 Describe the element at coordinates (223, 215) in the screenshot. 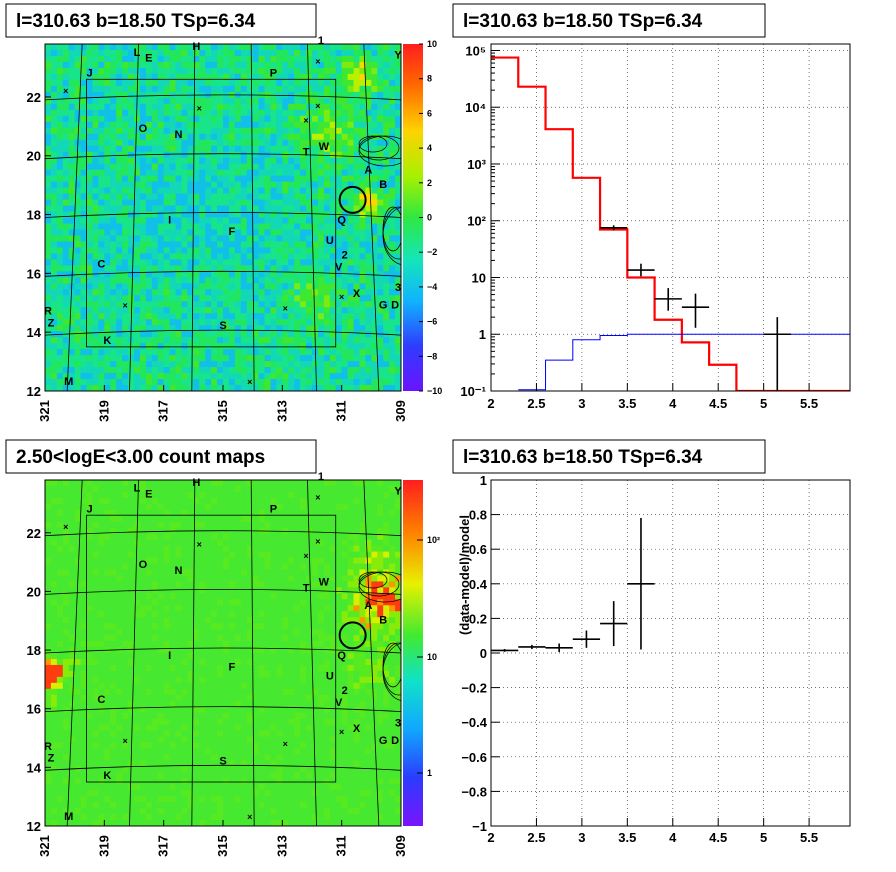

I see `latitude-line` at that location.